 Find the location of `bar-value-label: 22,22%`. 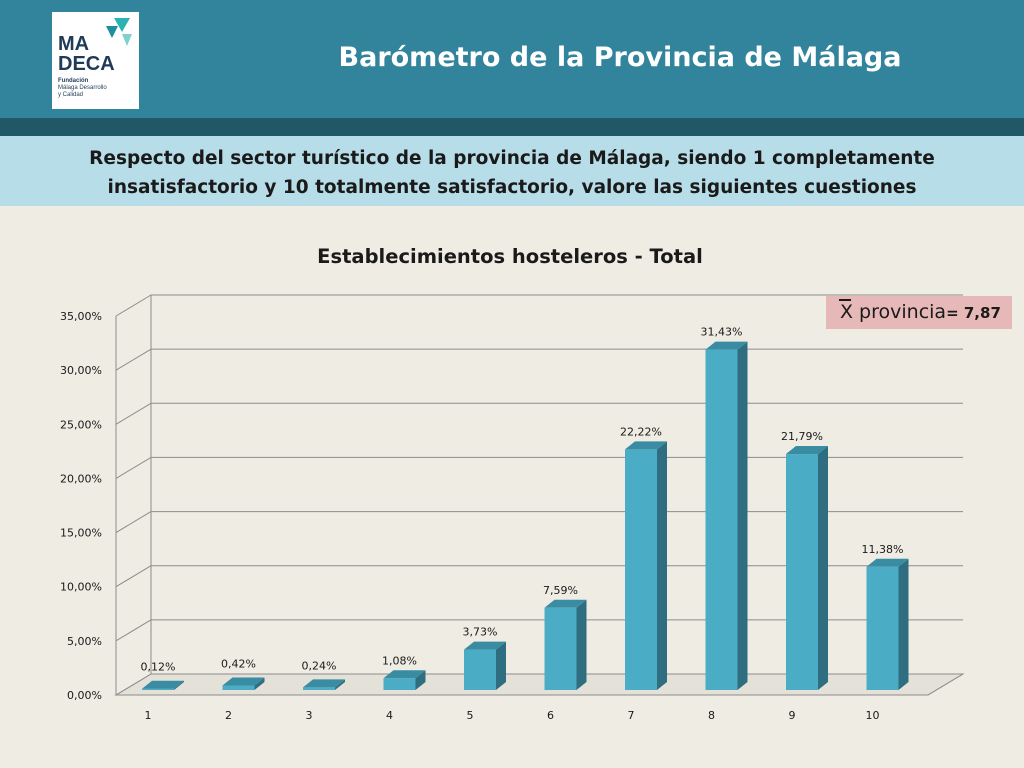

bar-value-label: 22,22% is located at coordinates (641, 431).